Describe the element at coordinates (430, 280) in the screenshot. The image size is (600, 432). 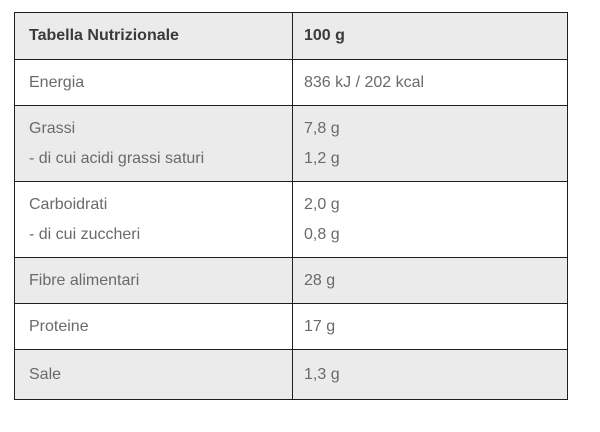
I see `nutrient-value: 28 g` at that location.